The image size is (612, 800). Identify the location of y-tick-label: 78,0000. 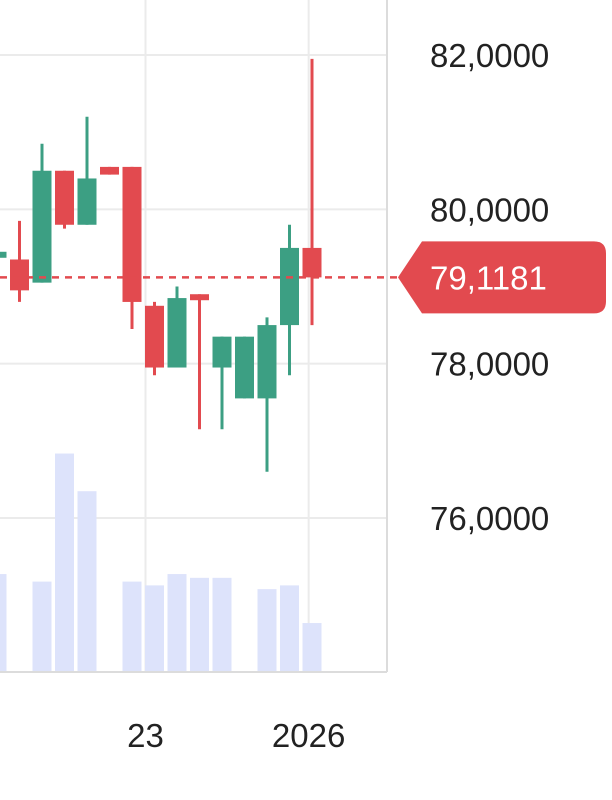
(489, 364).